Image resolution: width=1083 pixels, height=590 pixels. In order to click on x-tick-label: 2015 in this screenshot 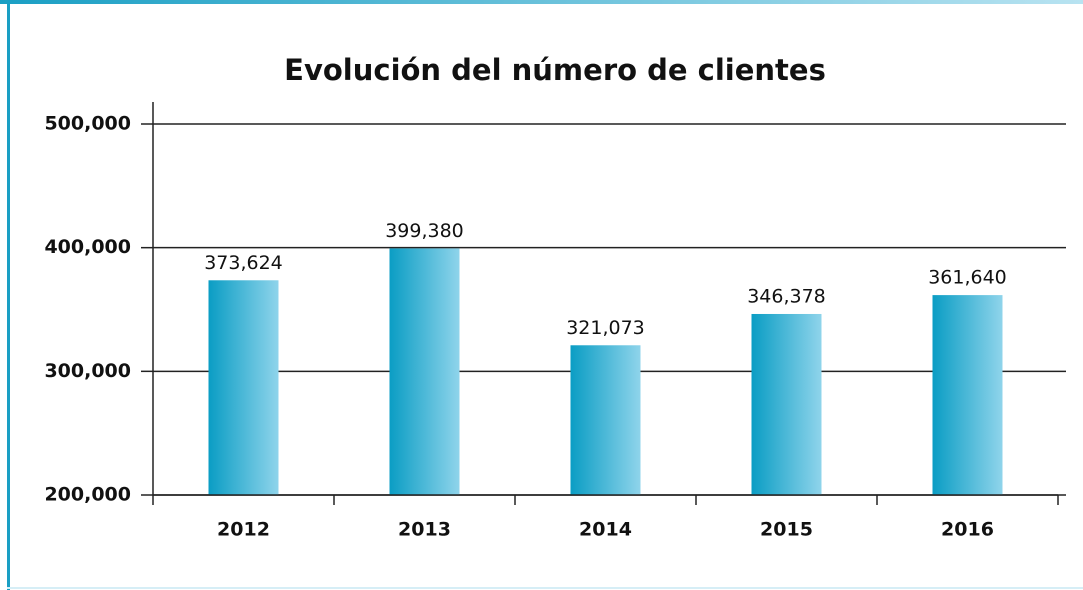, I will do `click(786, 530)`.